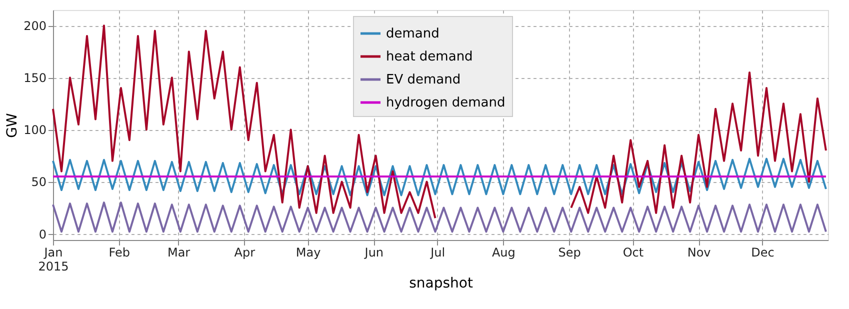 This screenshot has height=309, width=849. I want to click on legend-label: demand, so click(413, 34).